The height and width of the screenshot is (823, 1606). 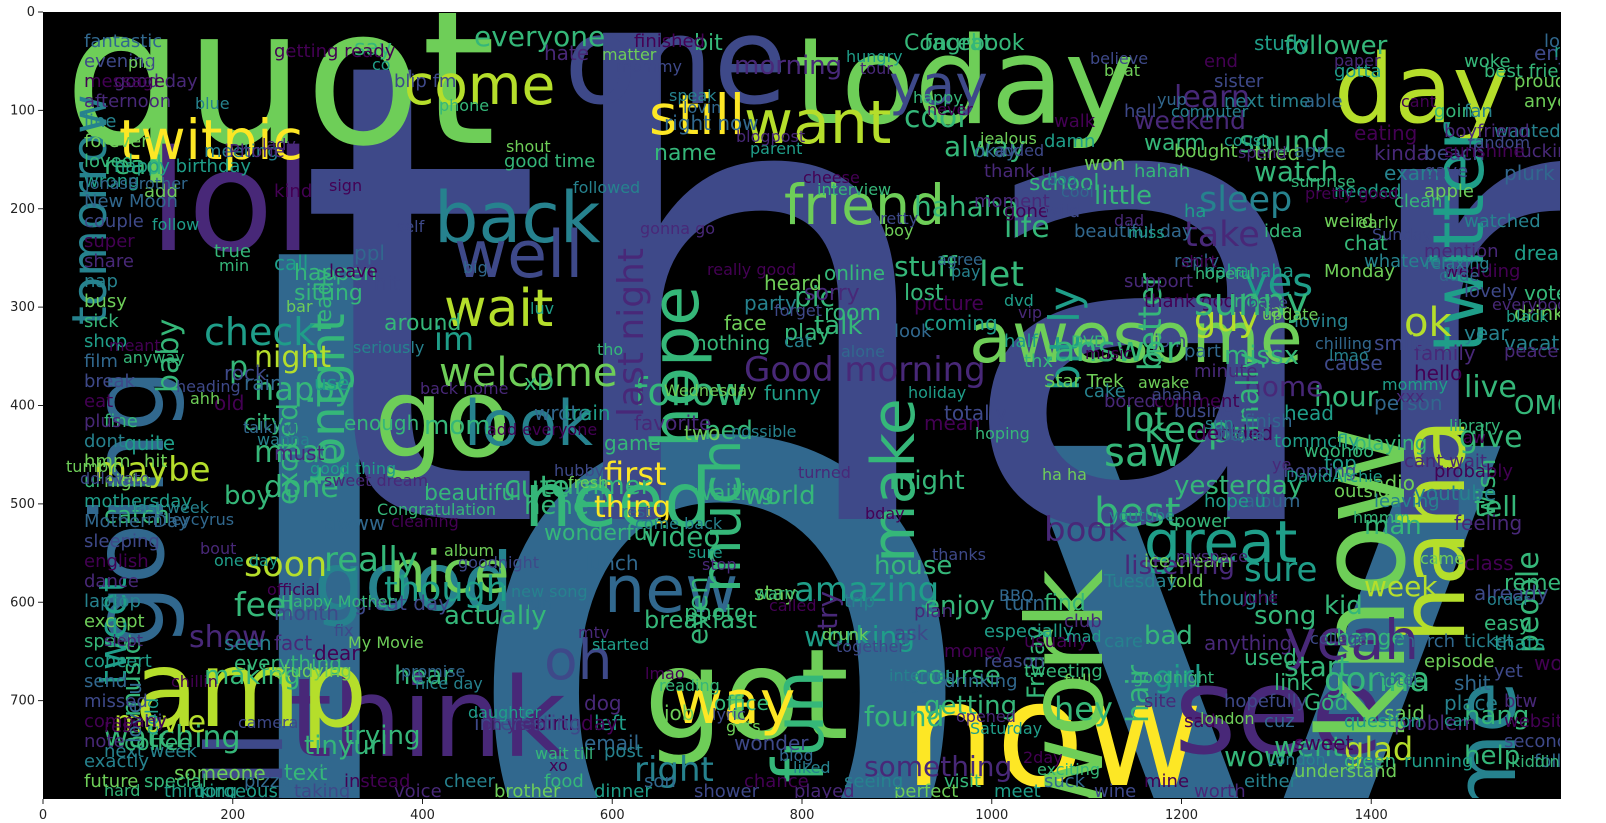 I want to click on word: join, so click(x=1170, y=341).